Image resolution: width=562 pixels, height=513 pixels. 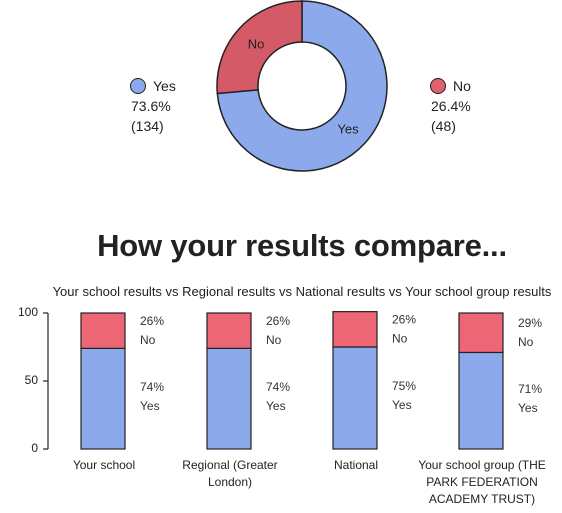 I want to click on x-tick-label: Regional (Greater, so click(x=229, y=465).